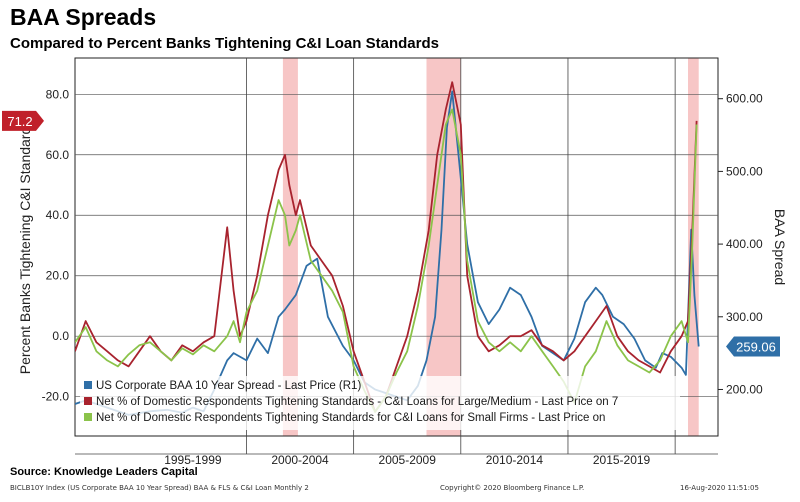  Describe the element at coordinates (512, 488) in the screenshot. I see `footer-copyright: Copyright© 2020 Bloomberg Finance L.P.` at that location.